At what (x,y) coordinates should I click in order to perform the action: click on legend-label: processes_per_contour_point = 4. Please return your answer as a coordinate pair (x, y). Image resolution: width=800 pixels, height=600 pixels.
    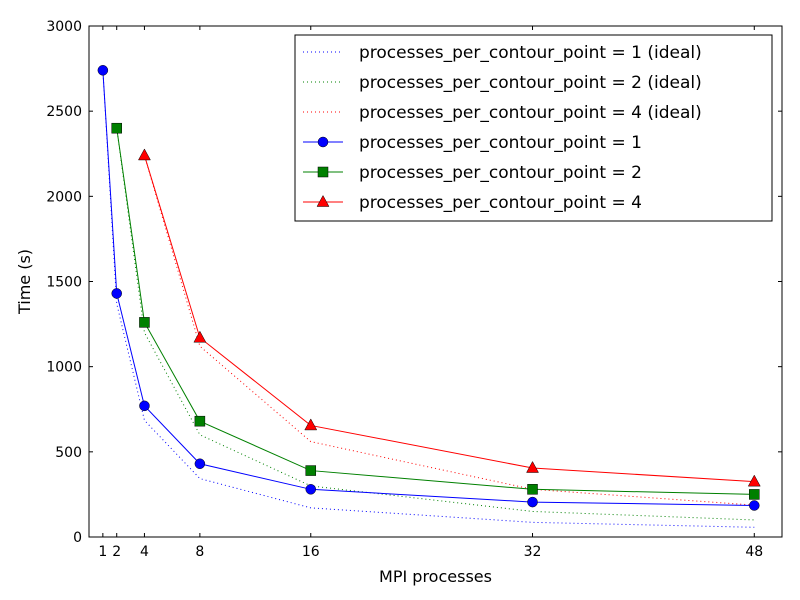
    Looking at the image, I should click on (500, 203).